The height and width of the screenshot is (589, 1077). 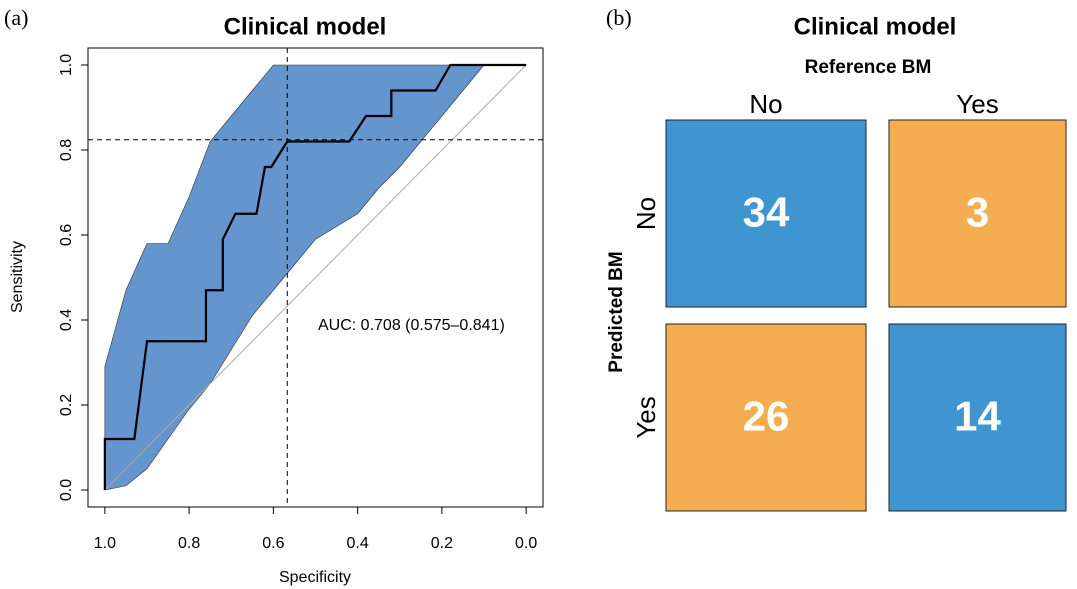 I want to click on y-tick-label: 0.4, so click(x=66, y=320).